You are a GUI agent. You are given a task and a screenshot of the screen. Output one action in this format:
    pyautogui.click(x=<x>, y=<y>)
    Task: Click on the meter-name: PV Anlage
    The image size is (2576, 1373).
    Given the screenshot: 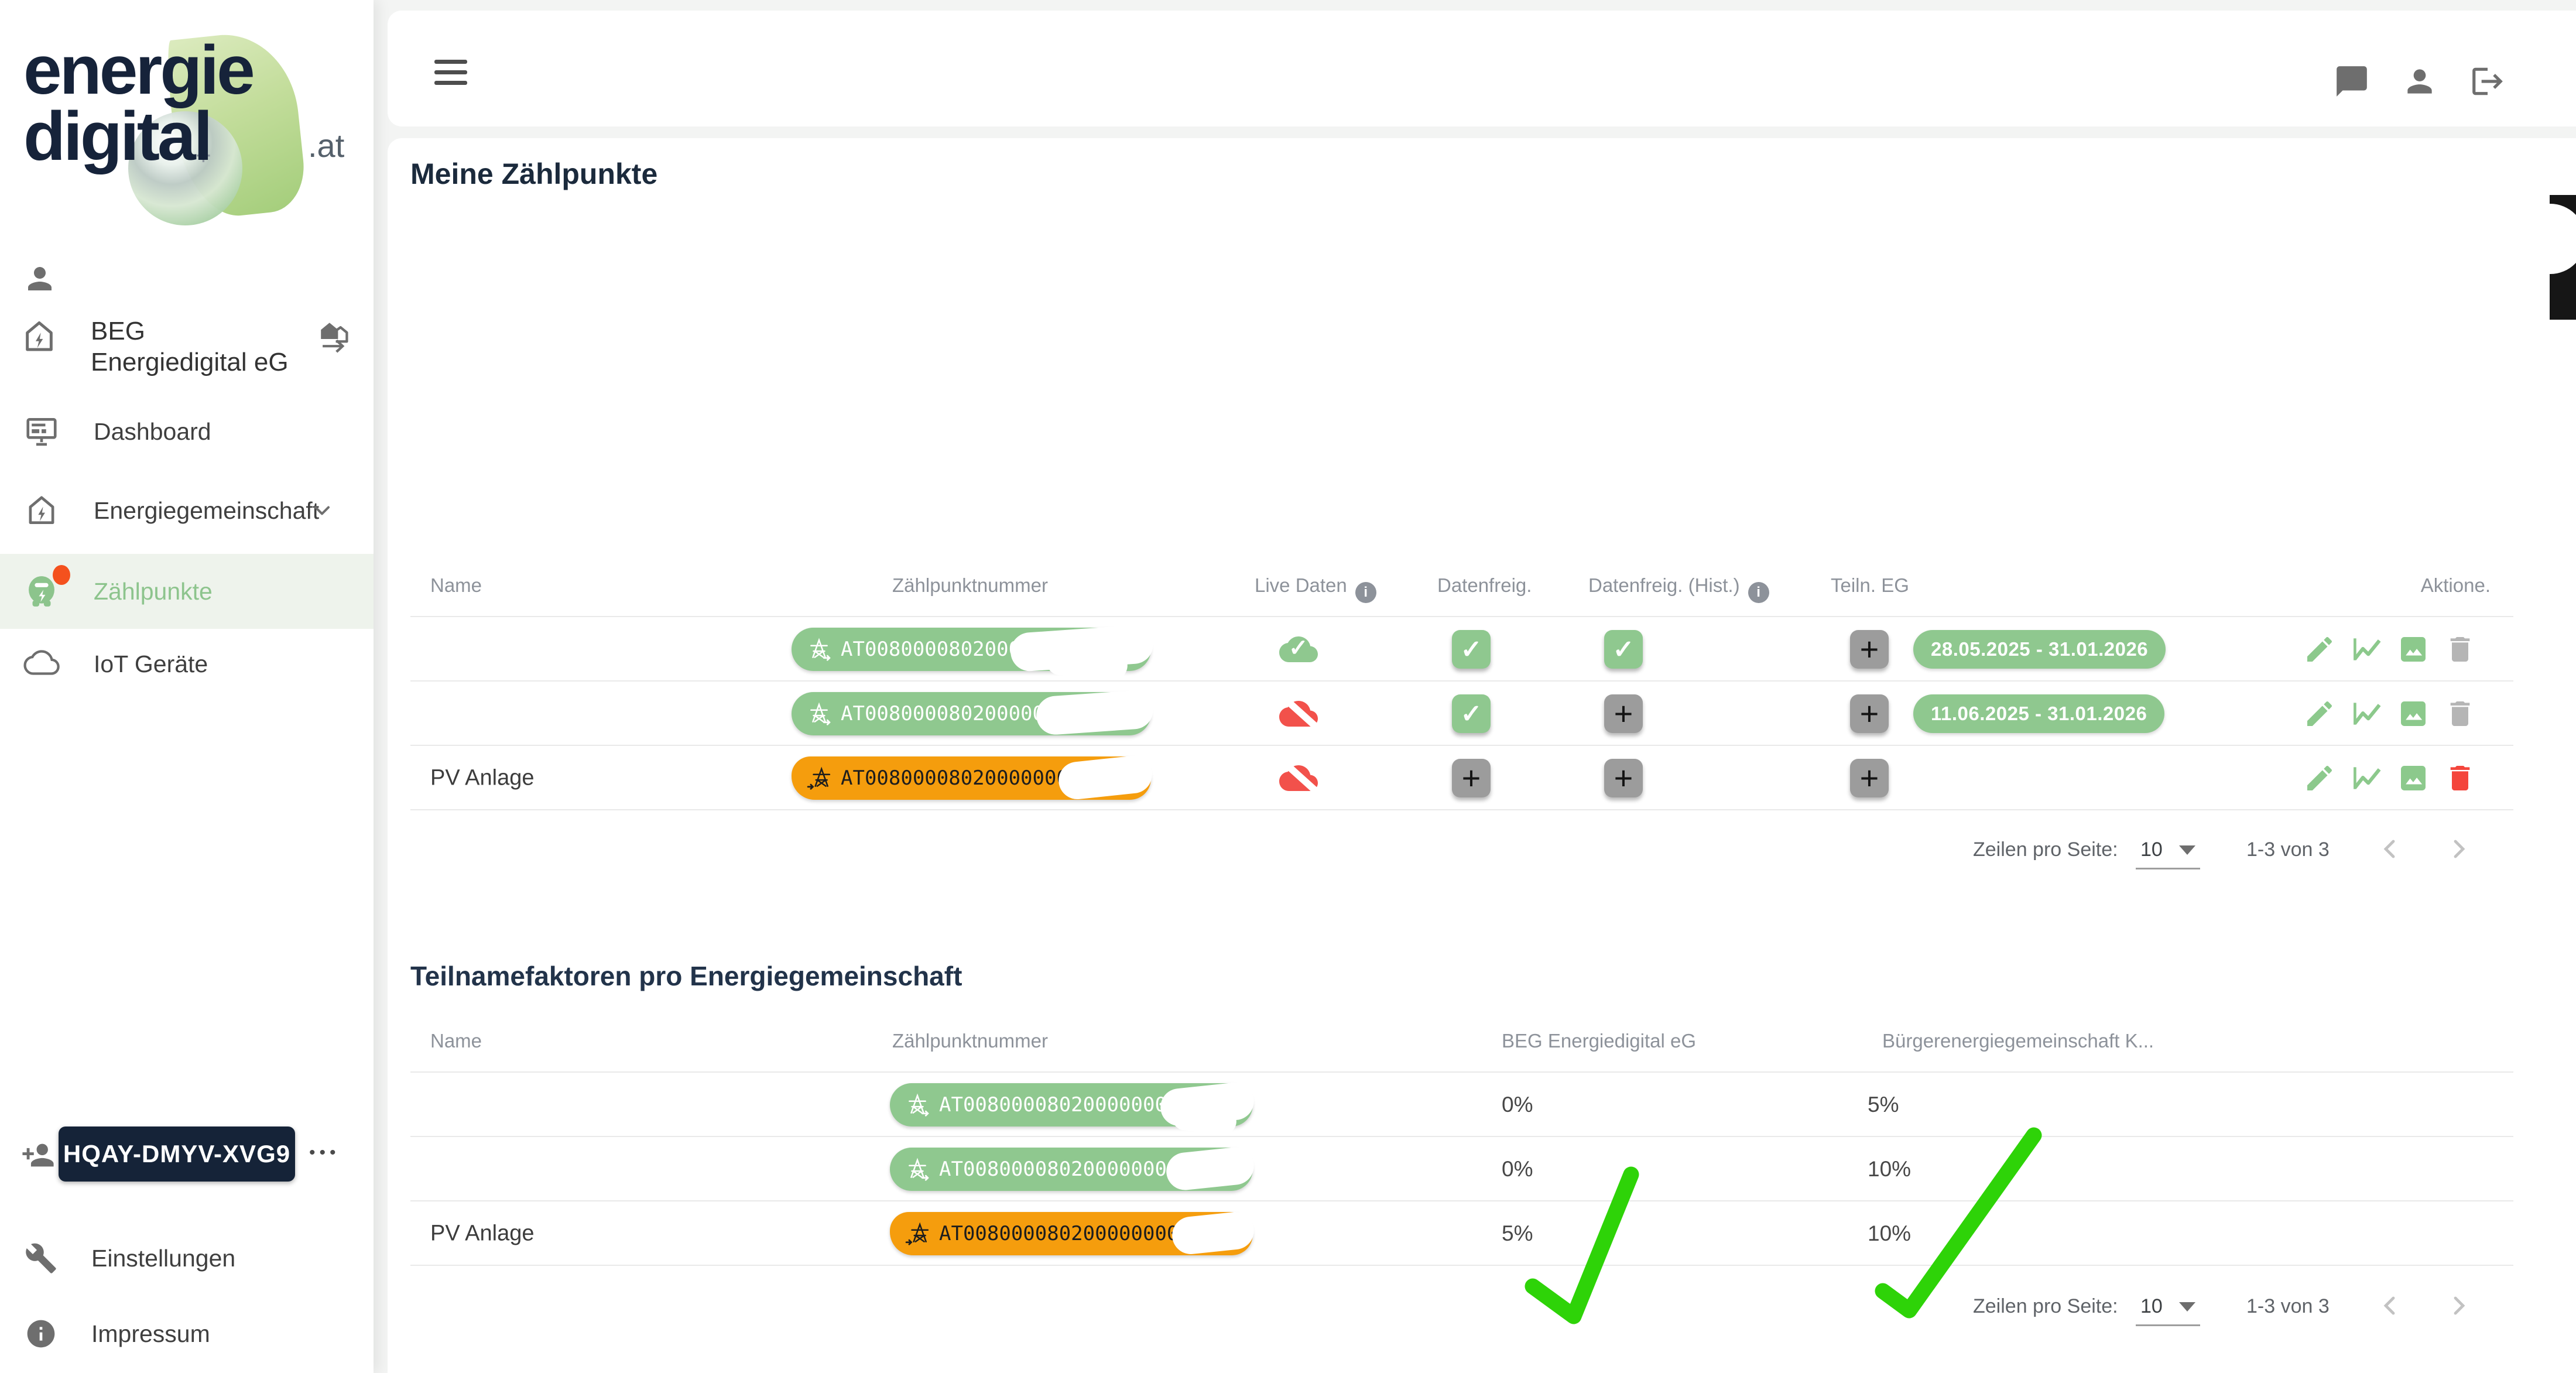 What is the action you would take?
    pyautogui.click(x=482, y=778)
    